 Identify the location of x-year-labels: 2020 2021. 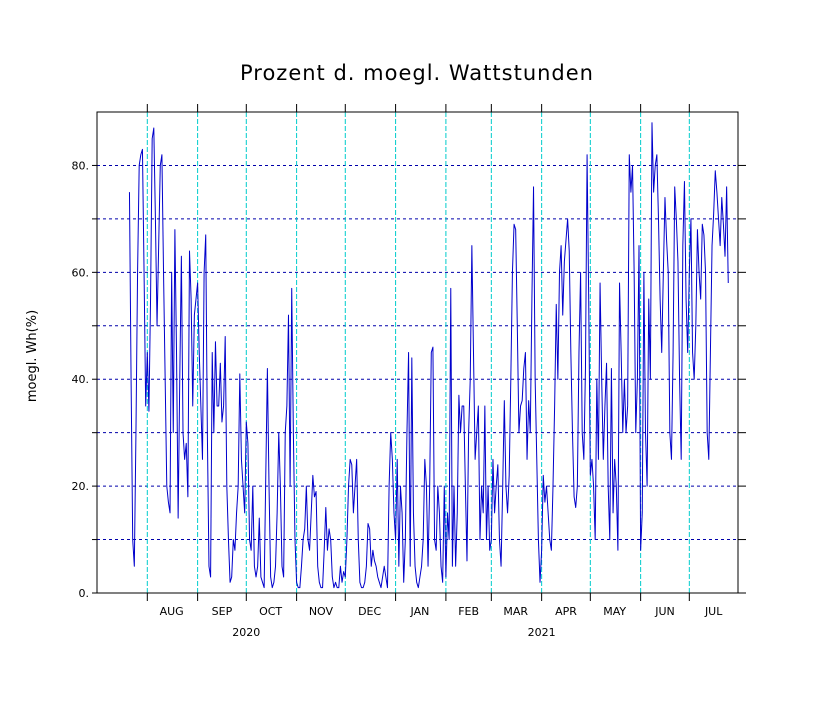
(393, 632).